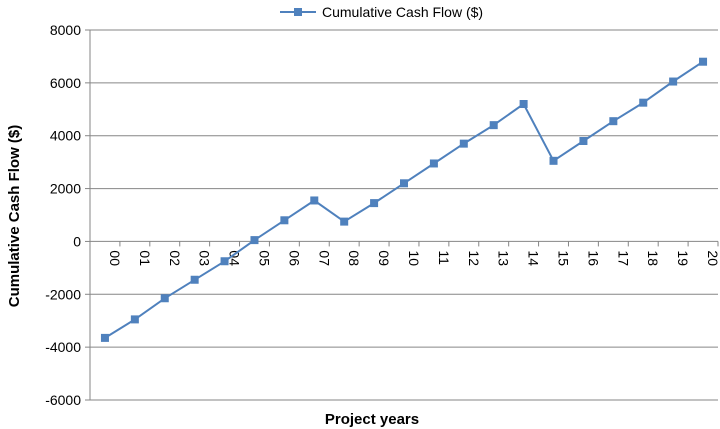 This screenshot has width=720, height=429. What do you see at coordinates (593, 258) in the screenshot?
I see `x-tick-label: 16` at bounding box center [593, 258].